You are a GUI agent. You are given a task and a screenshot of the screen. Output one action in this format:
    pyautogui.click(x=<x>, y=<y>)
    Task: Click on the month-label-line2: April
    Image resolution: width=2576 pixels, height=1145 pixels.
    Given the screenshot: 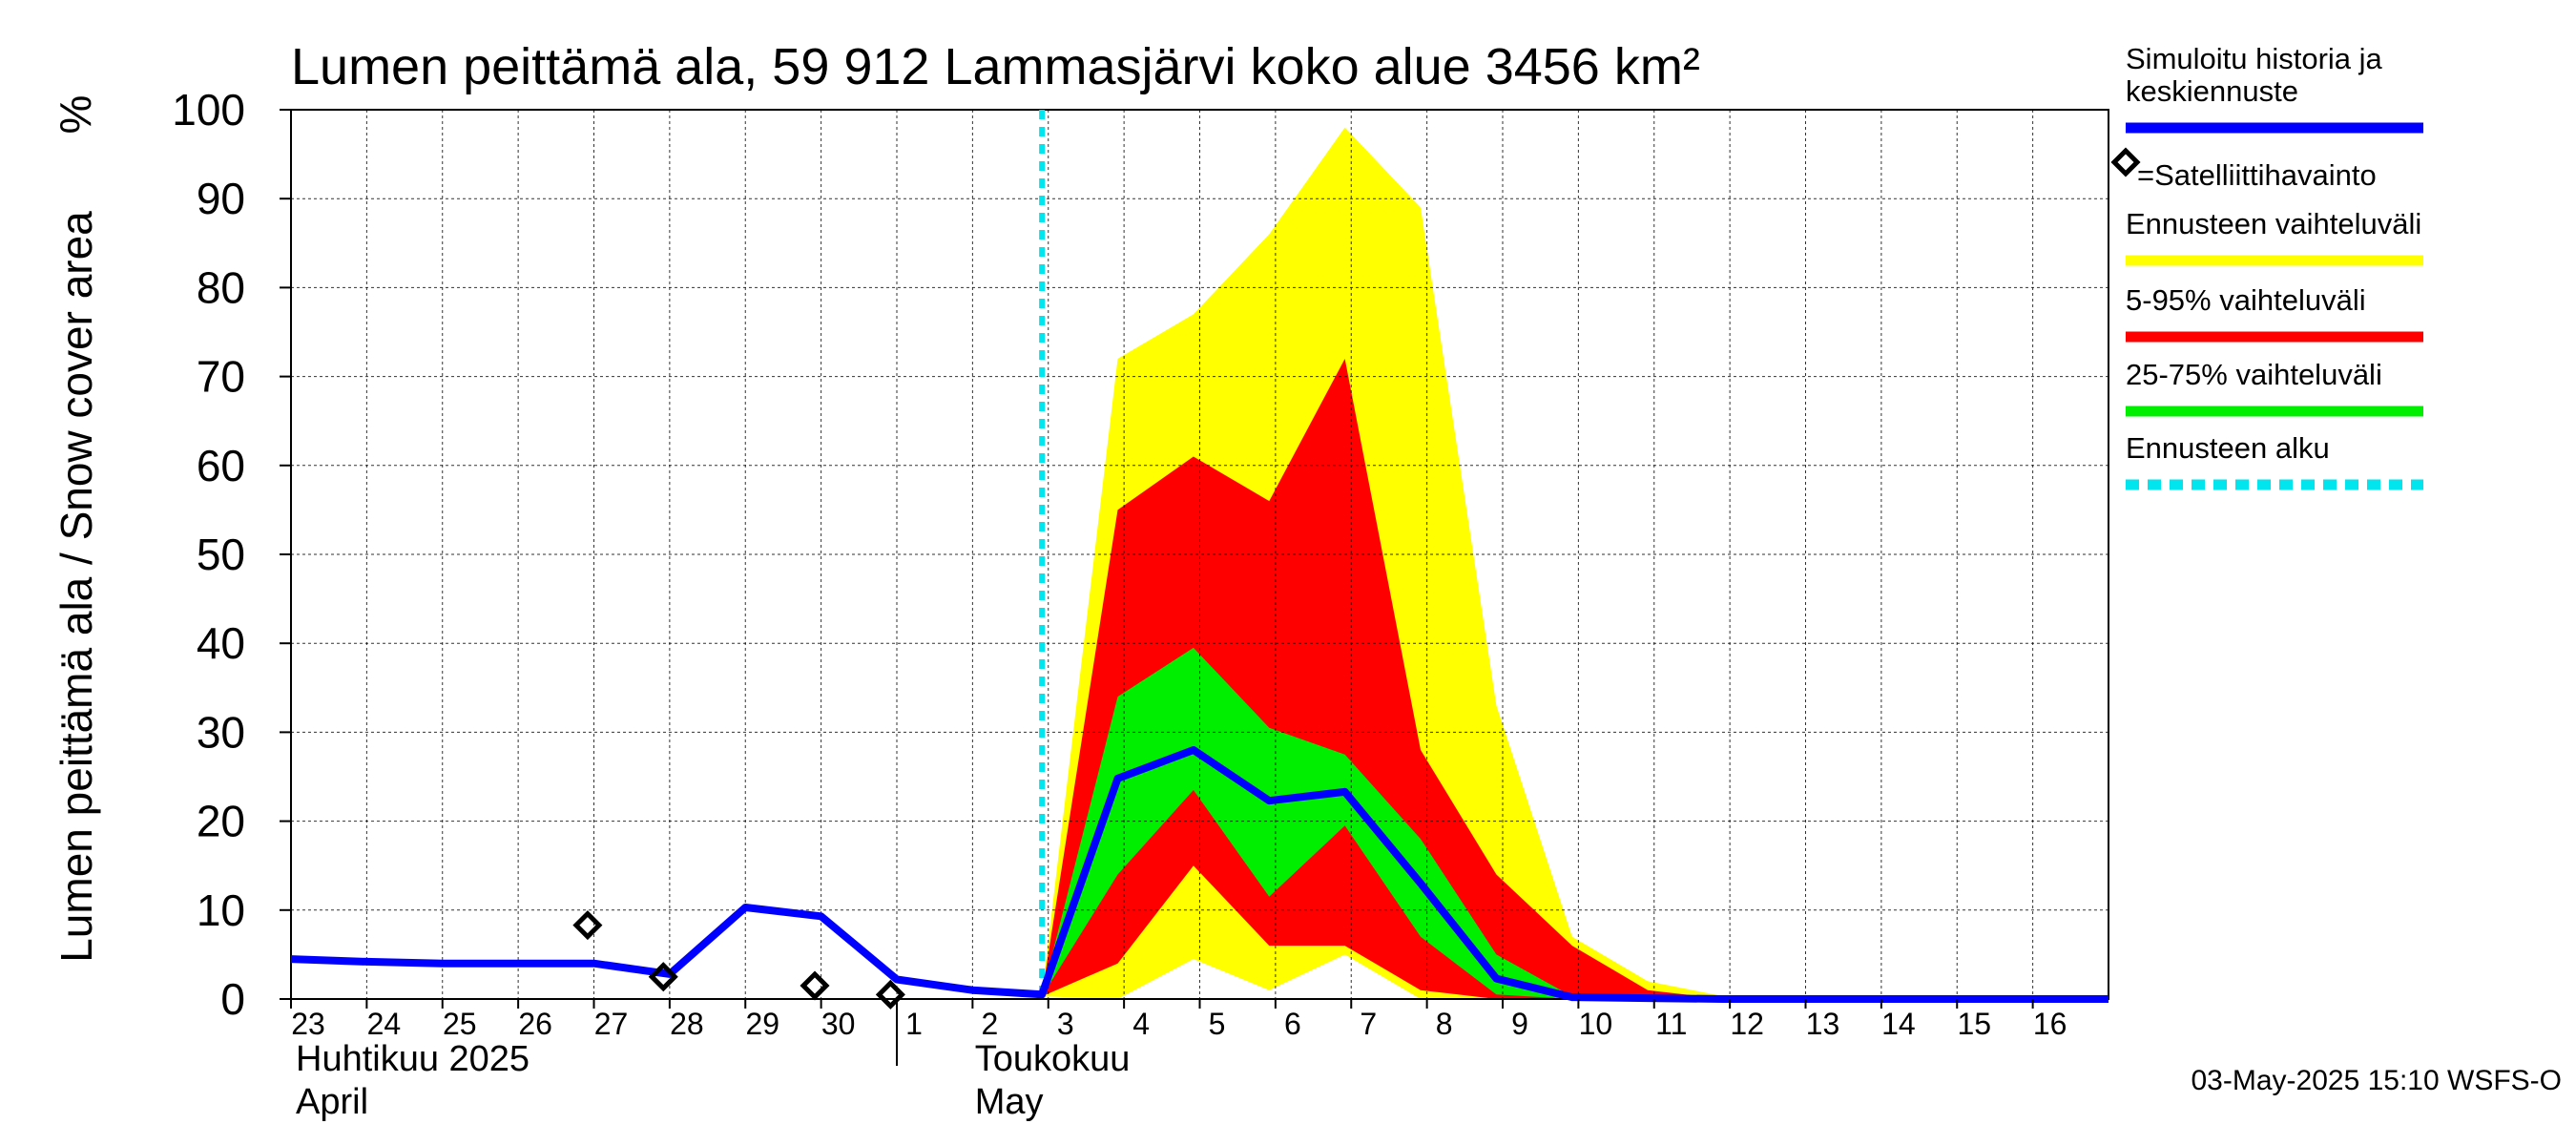 What is the action you would take?
    pyautogui.click(x=332, y=1102)
    